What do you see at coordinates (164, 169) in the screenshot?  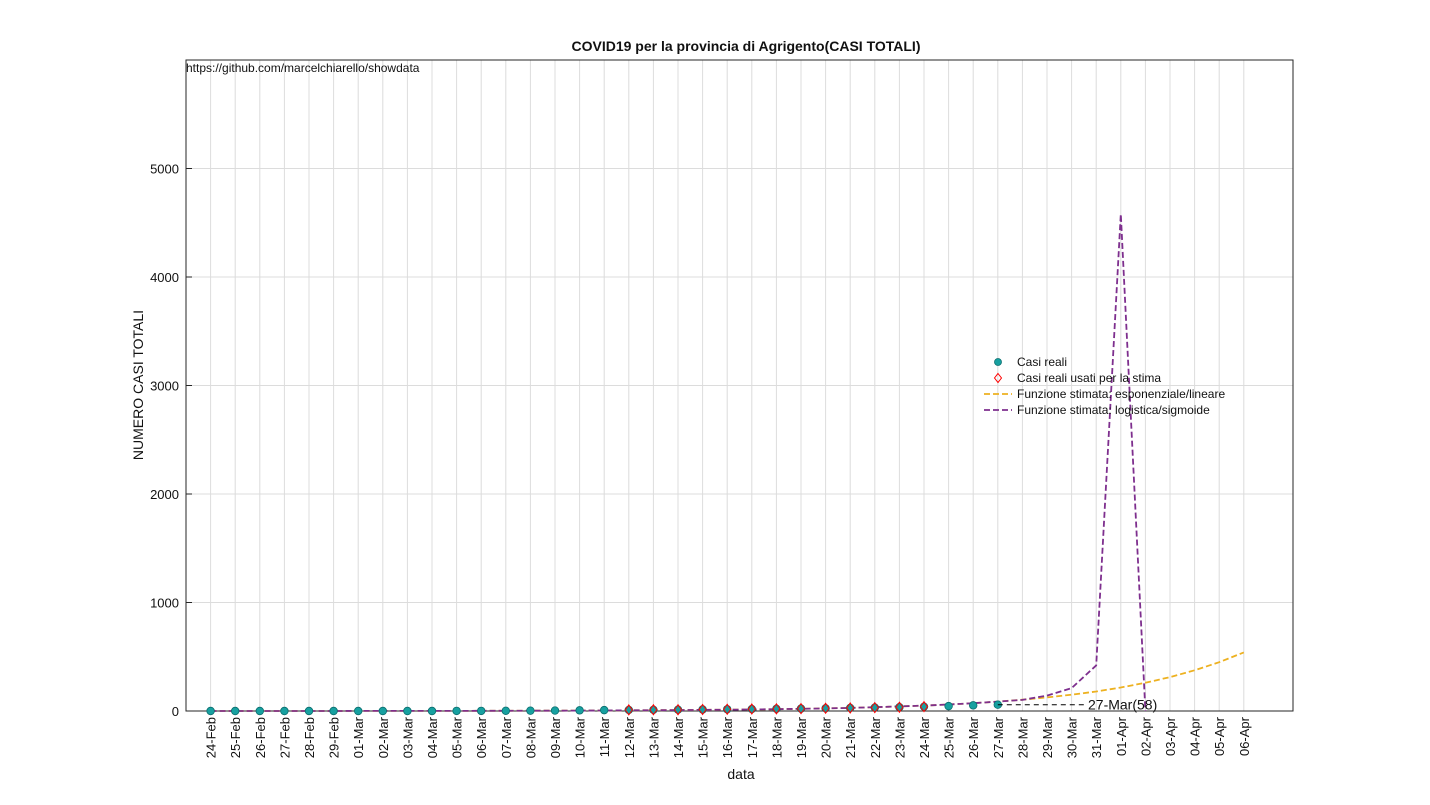 I see `y-tick-label: 5000` at bounding box center [164, 169].